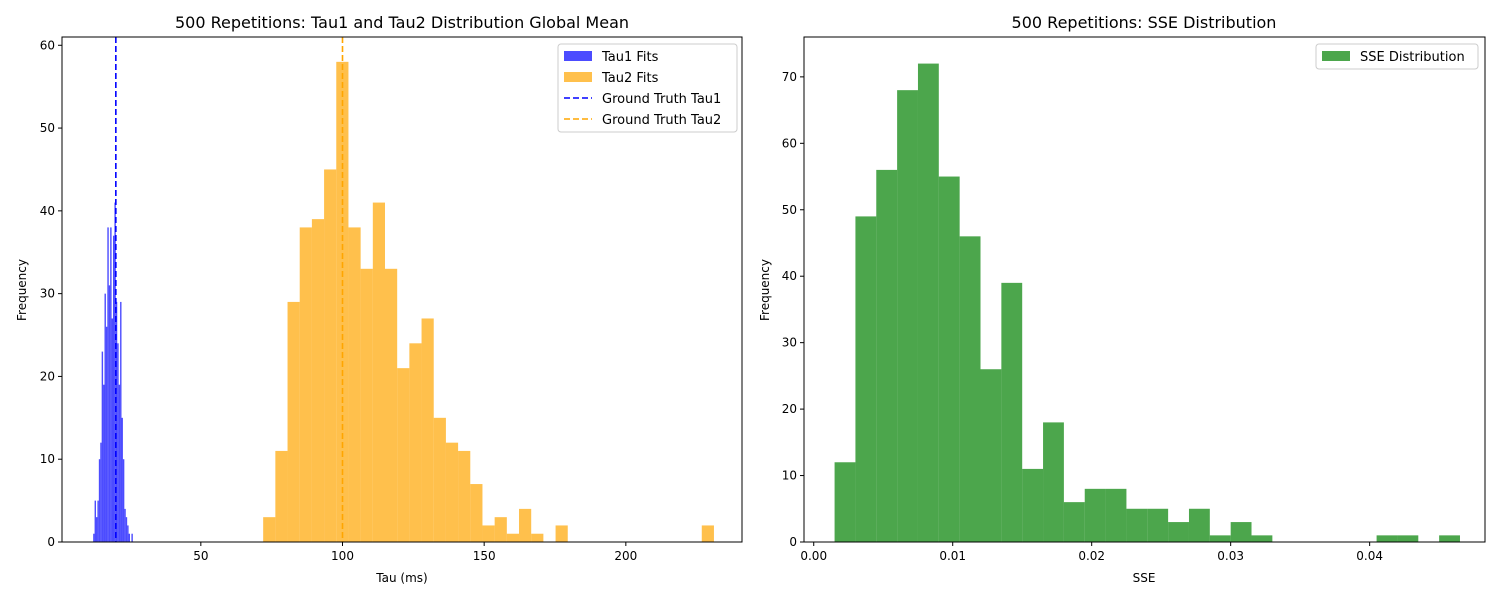 Image resolution: width=1500 pixels, height=600 pixels. I want to click on y-tick-label: 70, so click(789, 77).